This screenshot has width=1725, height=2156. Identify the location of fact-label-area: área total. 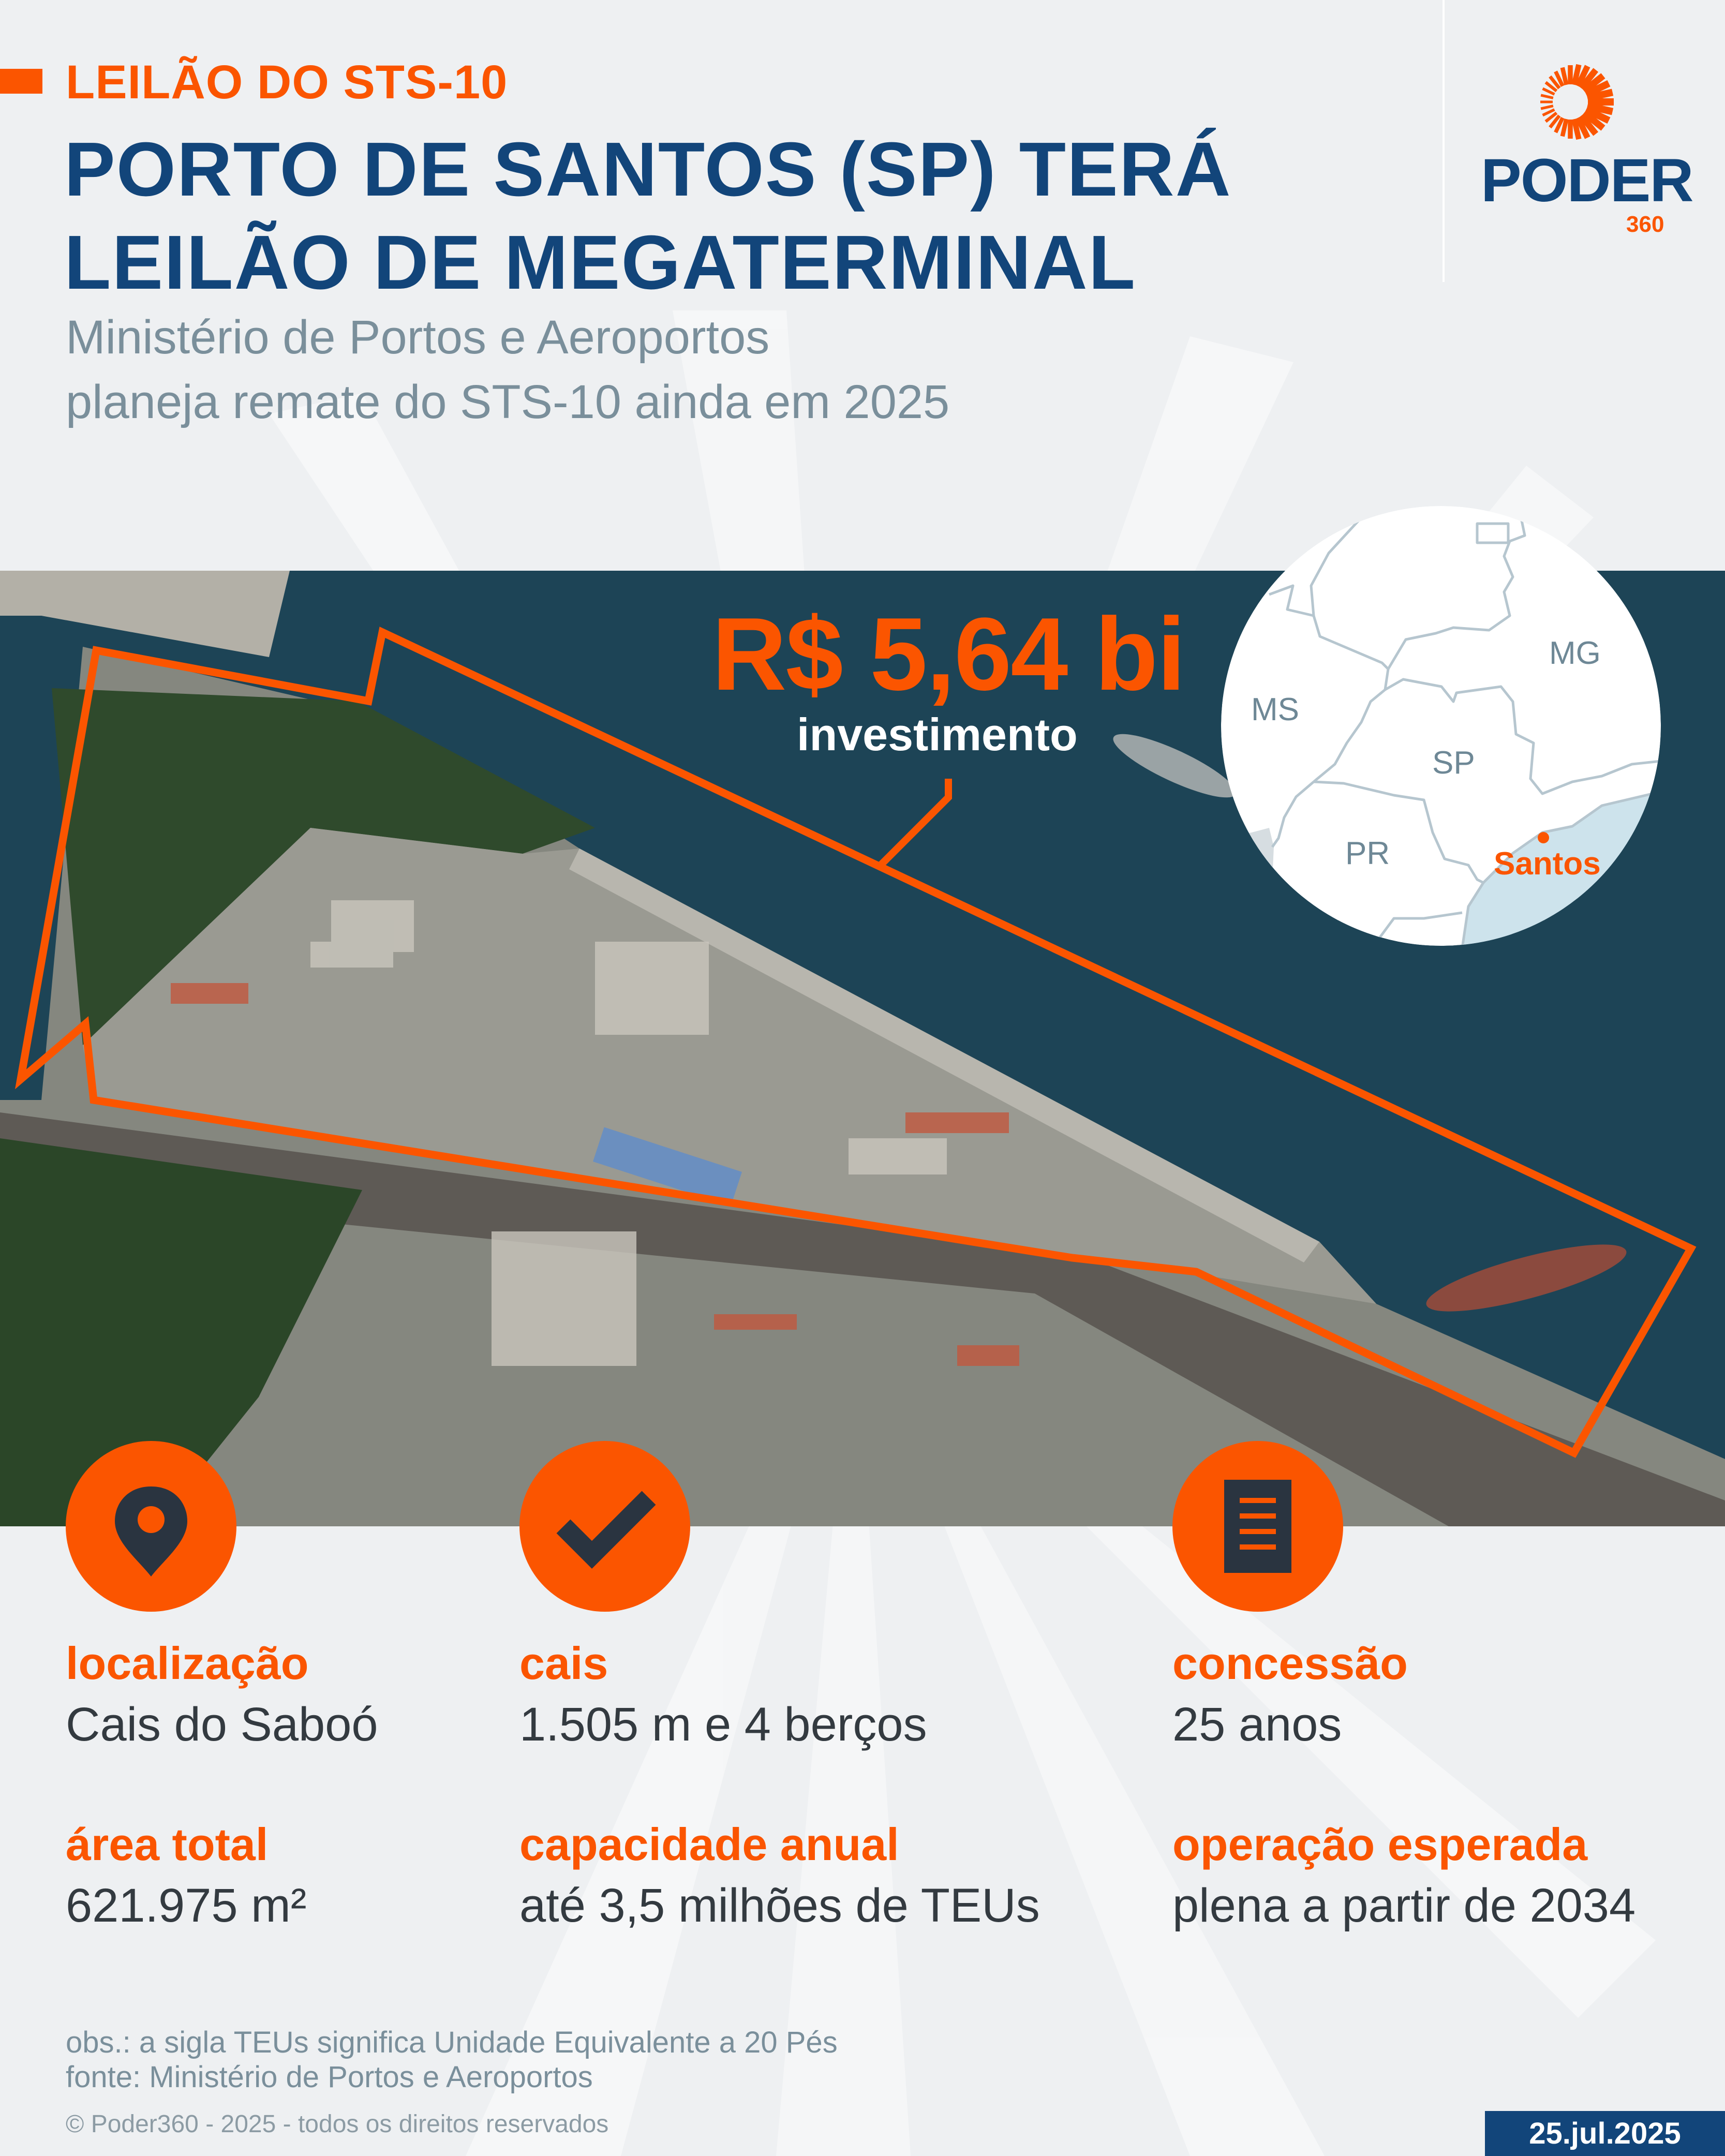
(167, 1844).